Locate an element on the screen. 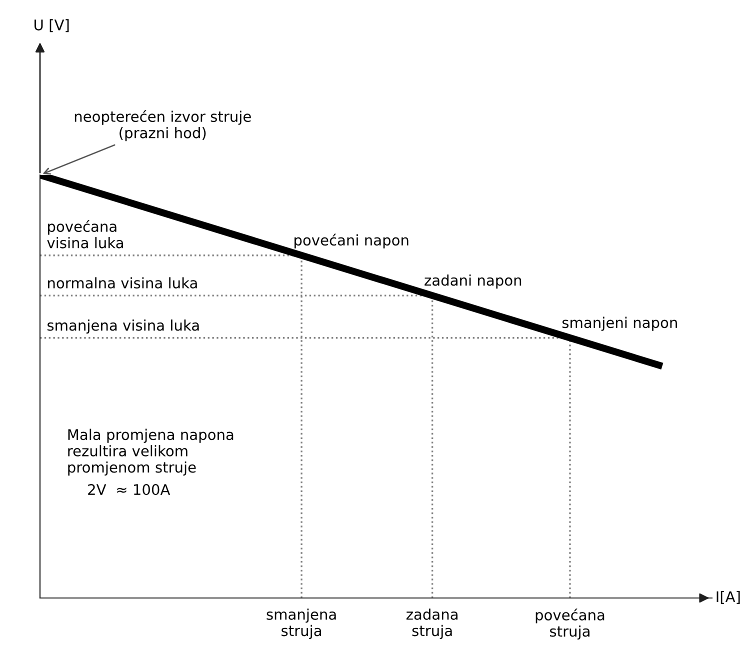 The image size is (750, 664). ref-line-label: normalna visina luka is located at coordinates (122, 282).